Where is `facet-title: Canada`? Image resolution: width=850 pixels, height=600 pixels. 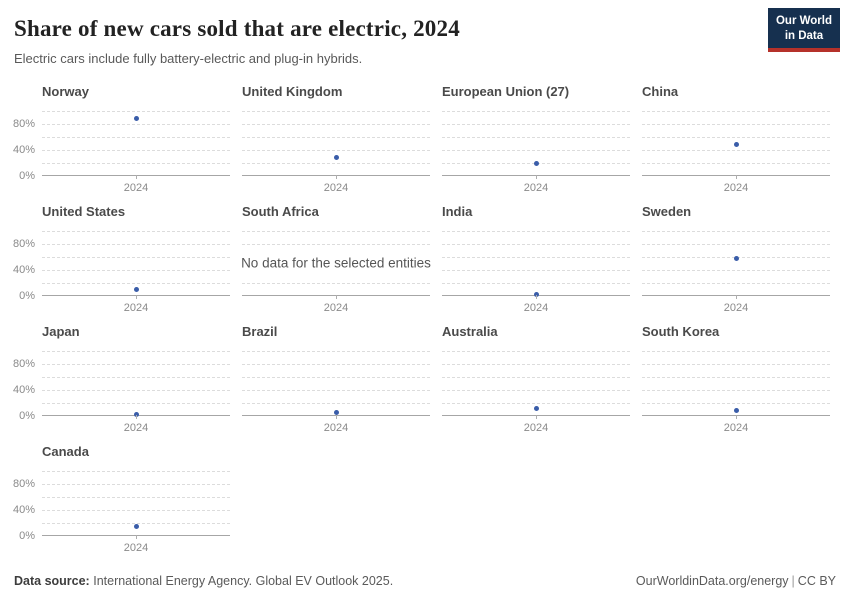
facet-title: Canada is located at coordinates (65, 451).